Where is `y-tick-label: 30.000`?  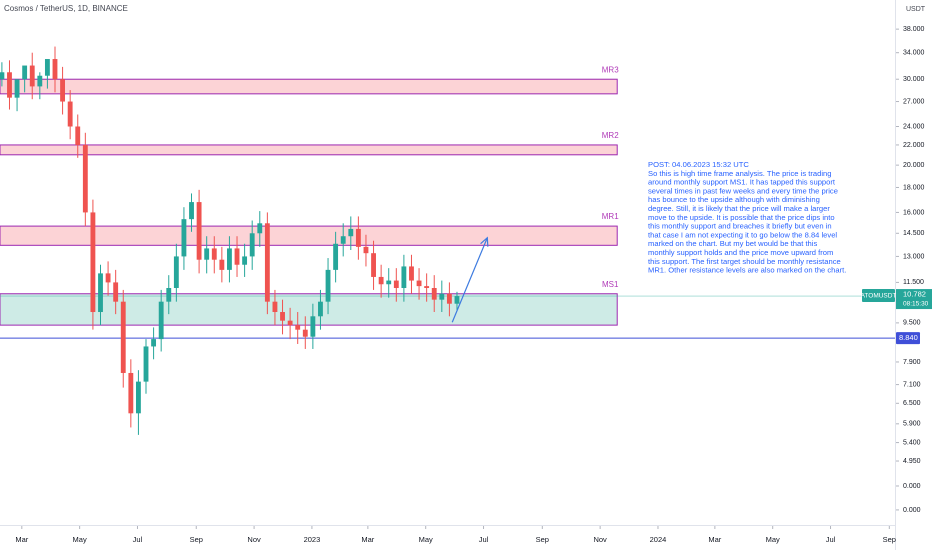 y-tick-label: 30.000 is located at coordinates (914, 79).